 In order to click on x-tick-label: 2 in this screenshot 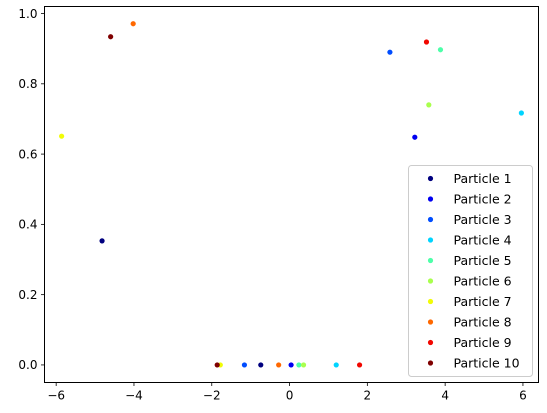, I will do `click(368, 396)`.